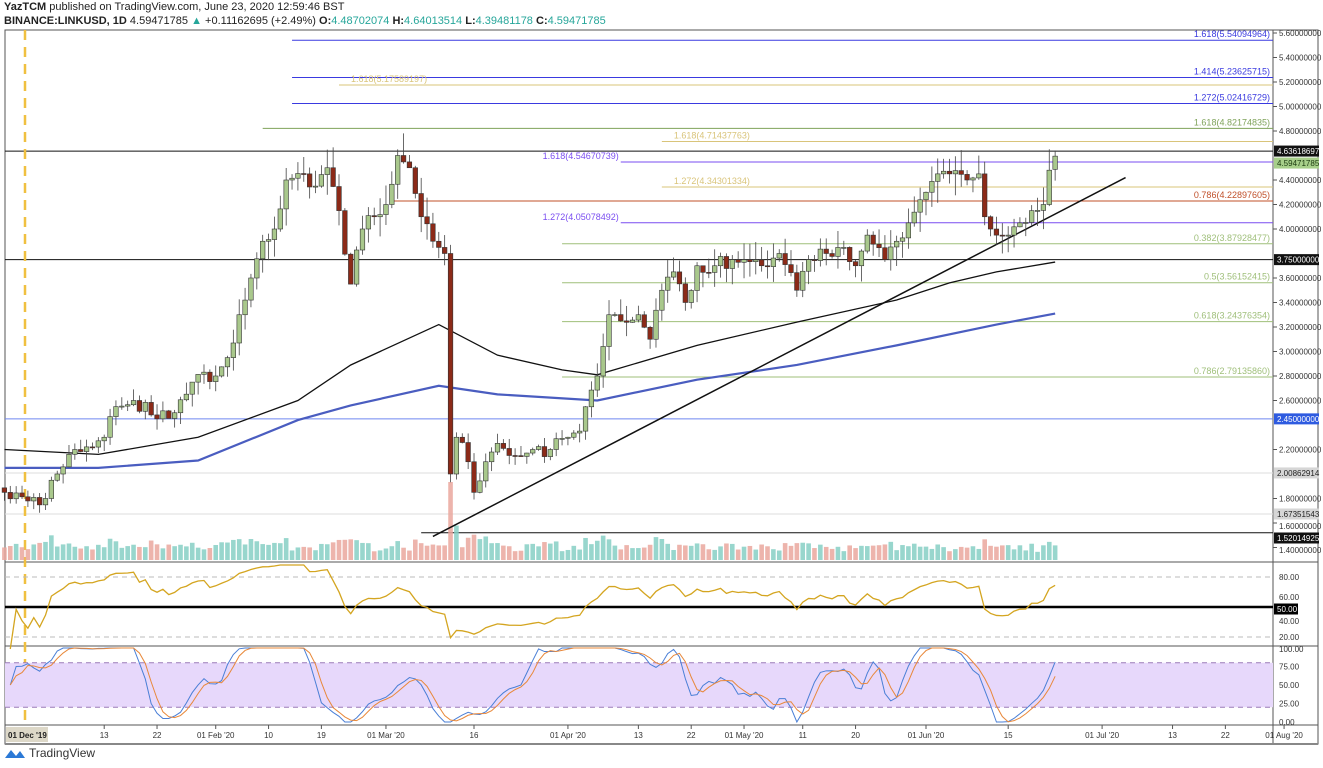 This screenshot has width=1323, height=768. Describe the element at coordinates (1287, 609) in the screenshot. I see `rsi-mid-label: 50.00` at that location.